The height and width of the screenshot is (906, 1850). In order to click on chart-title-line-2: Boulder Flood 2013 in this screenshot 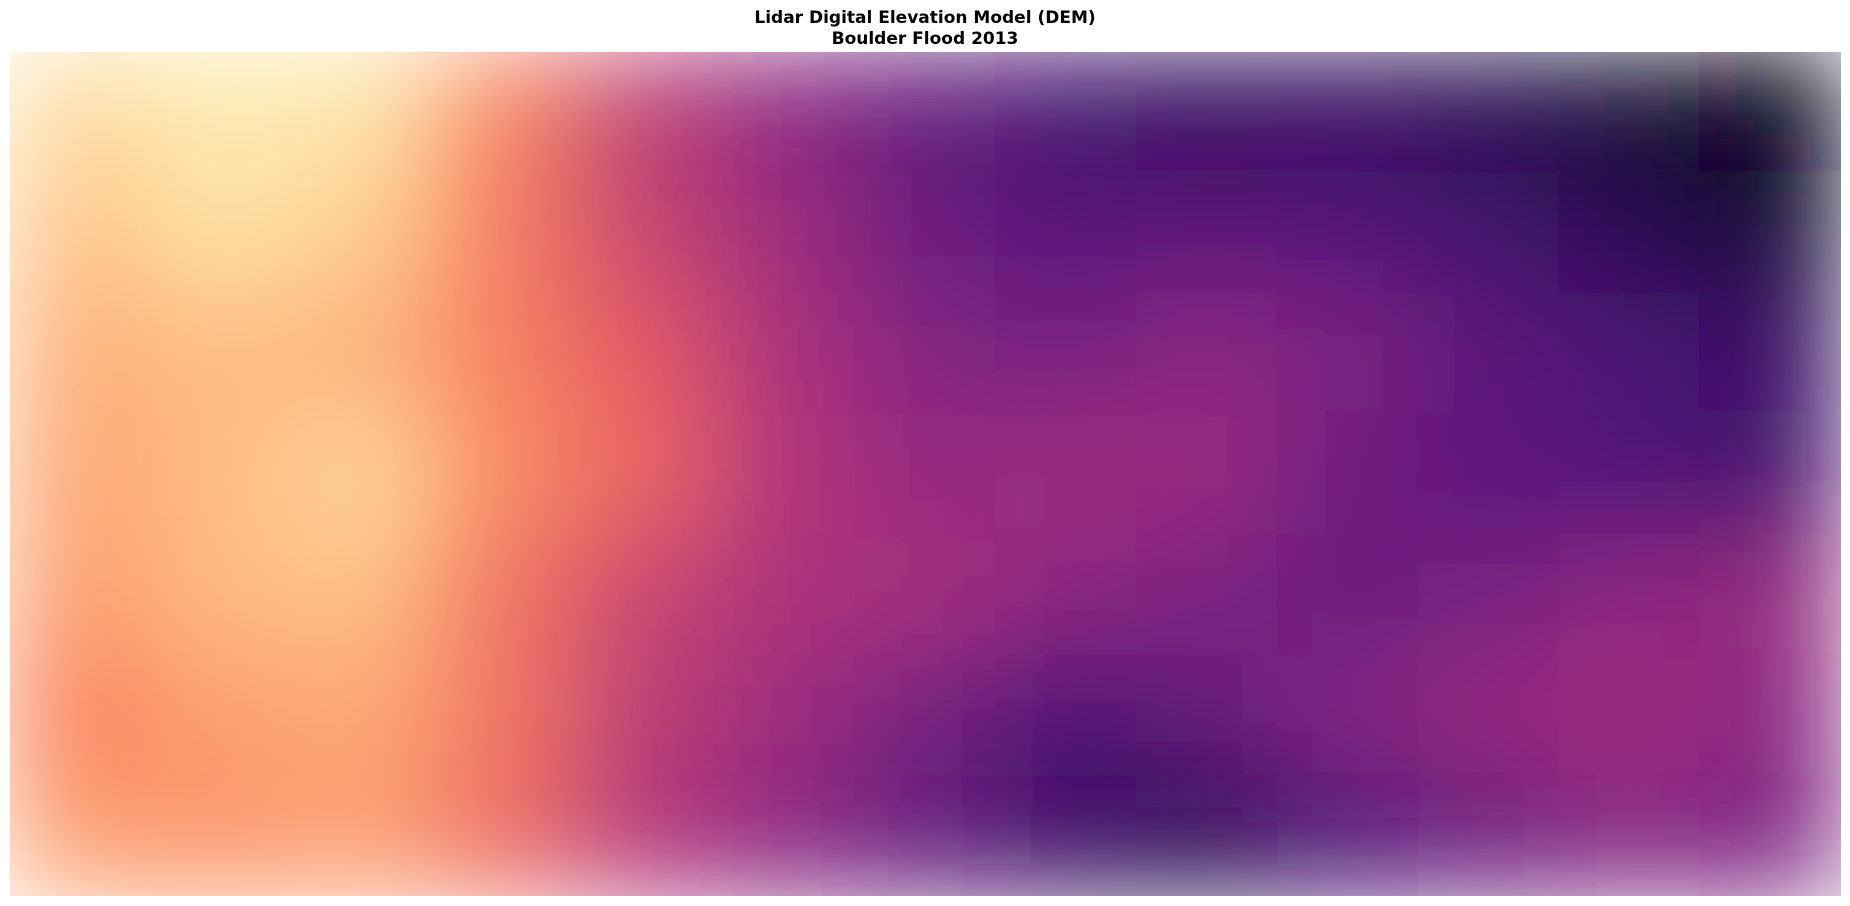, I will do `click(925, 39)`.